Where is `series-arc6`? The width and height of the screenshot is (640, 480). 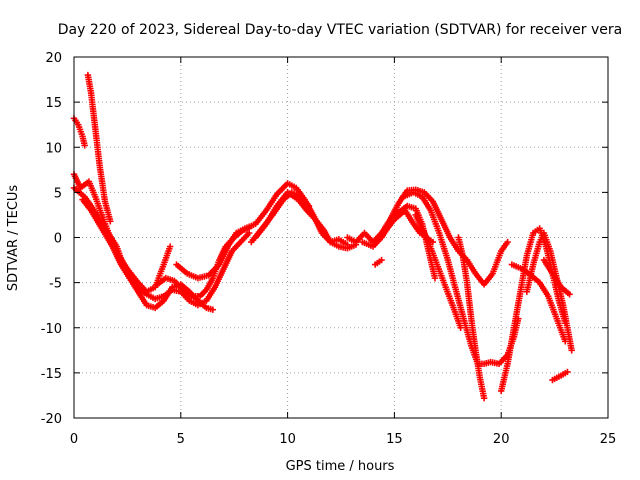
series-arc6 is located at coordinates (203, 262).